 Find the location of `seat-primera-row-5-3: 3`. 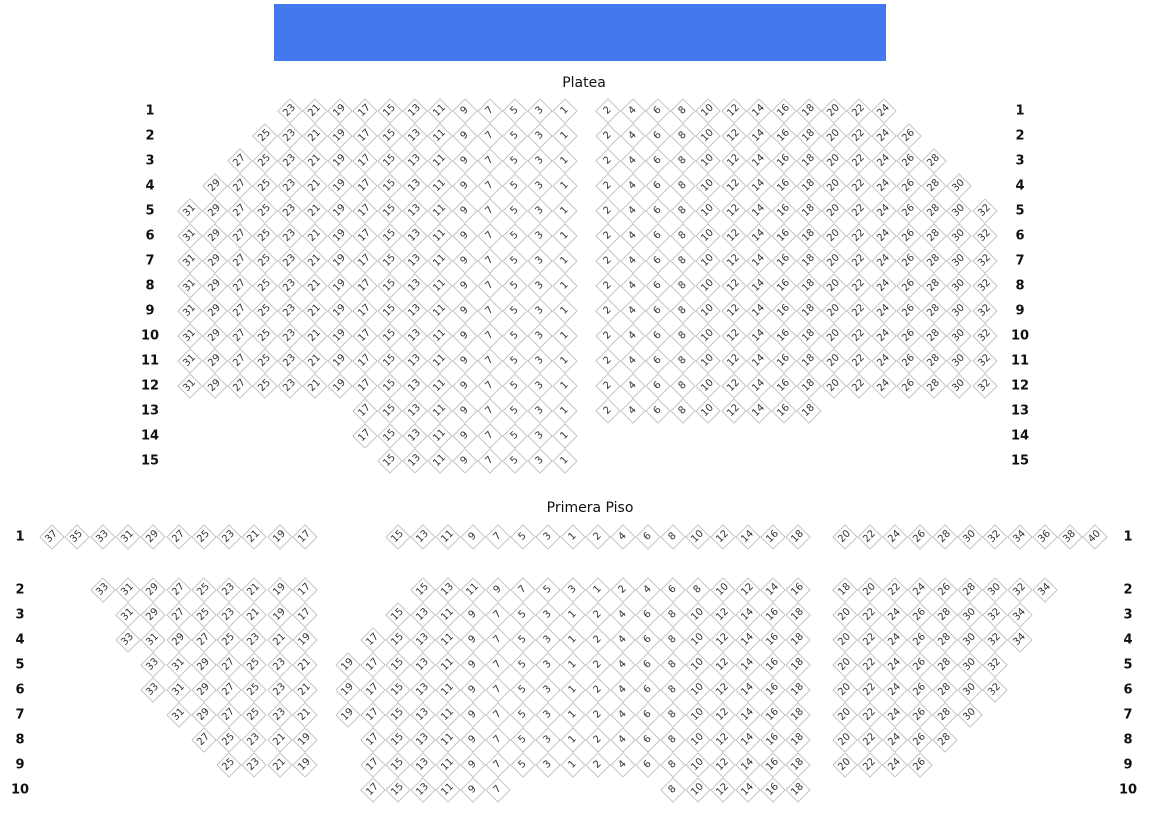

seat-primera-row-5-3: 3 is located at coordinates (548, 665).